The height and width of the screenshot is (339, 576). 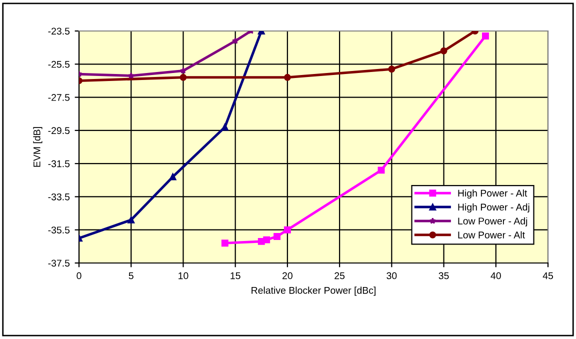 What do you see at coordinates (79, 276) in the screenshot?
I see `x-tick-label: 0` at bounding box center [79, 276].